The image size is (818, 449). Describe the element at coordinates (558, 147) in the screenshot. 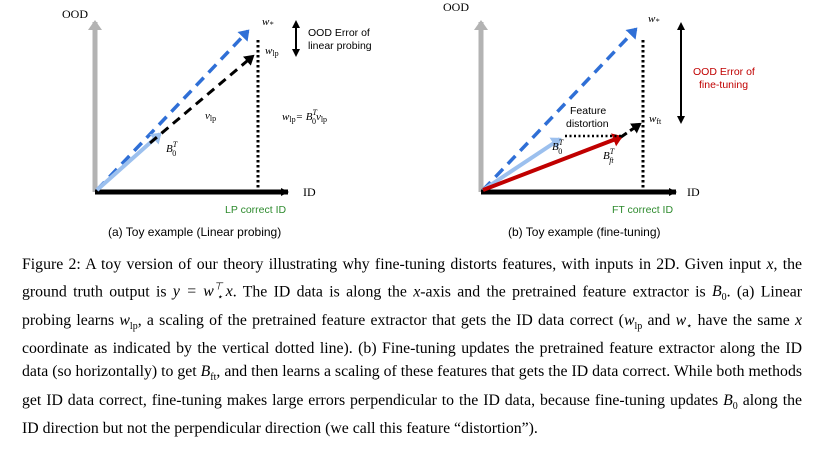

I see `panel-b-b0-label: BT 0` at that location.